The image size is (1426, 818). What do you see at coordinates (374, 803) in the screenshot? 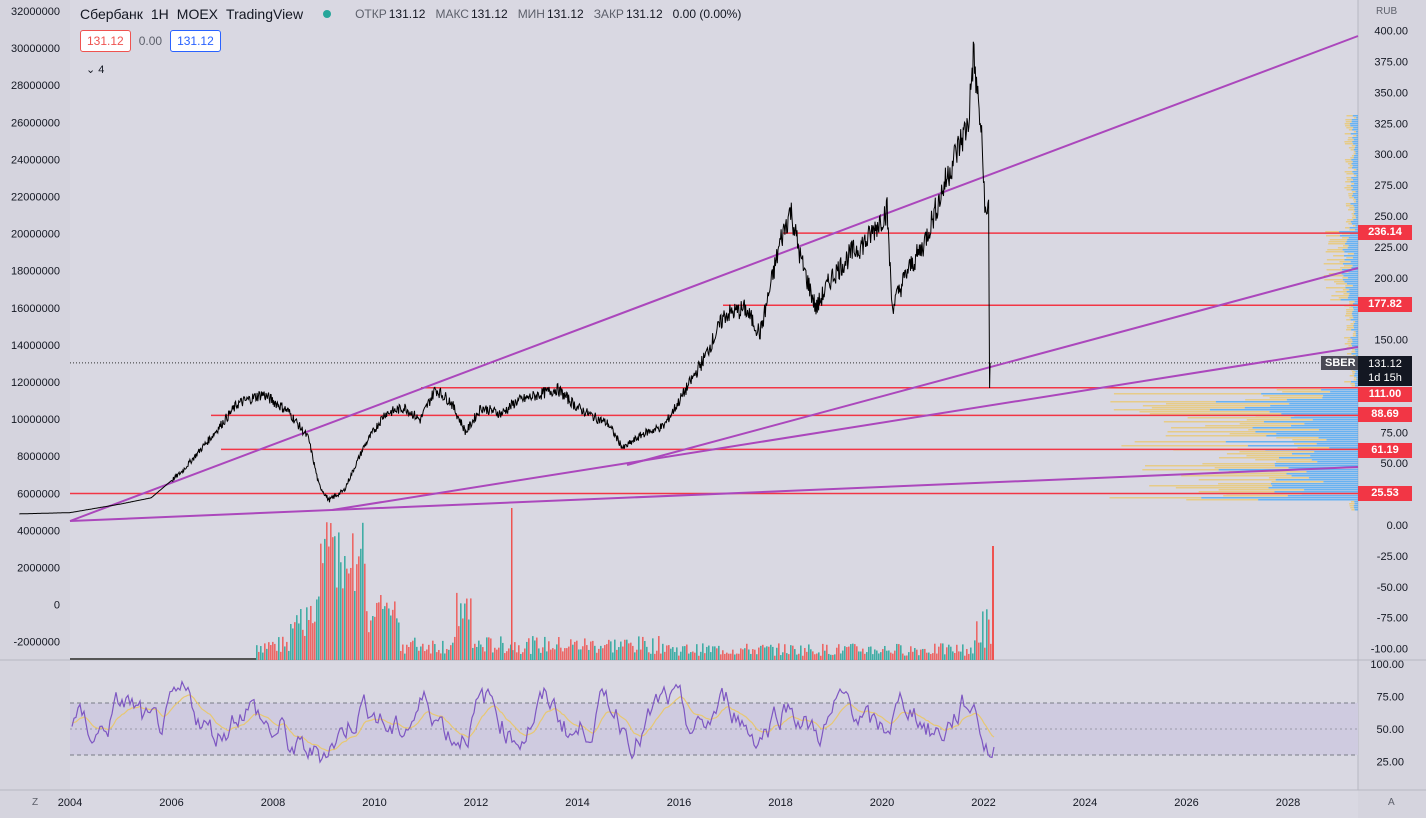
I see `x-tick-label: 2010` at bounding box center [374, 803].